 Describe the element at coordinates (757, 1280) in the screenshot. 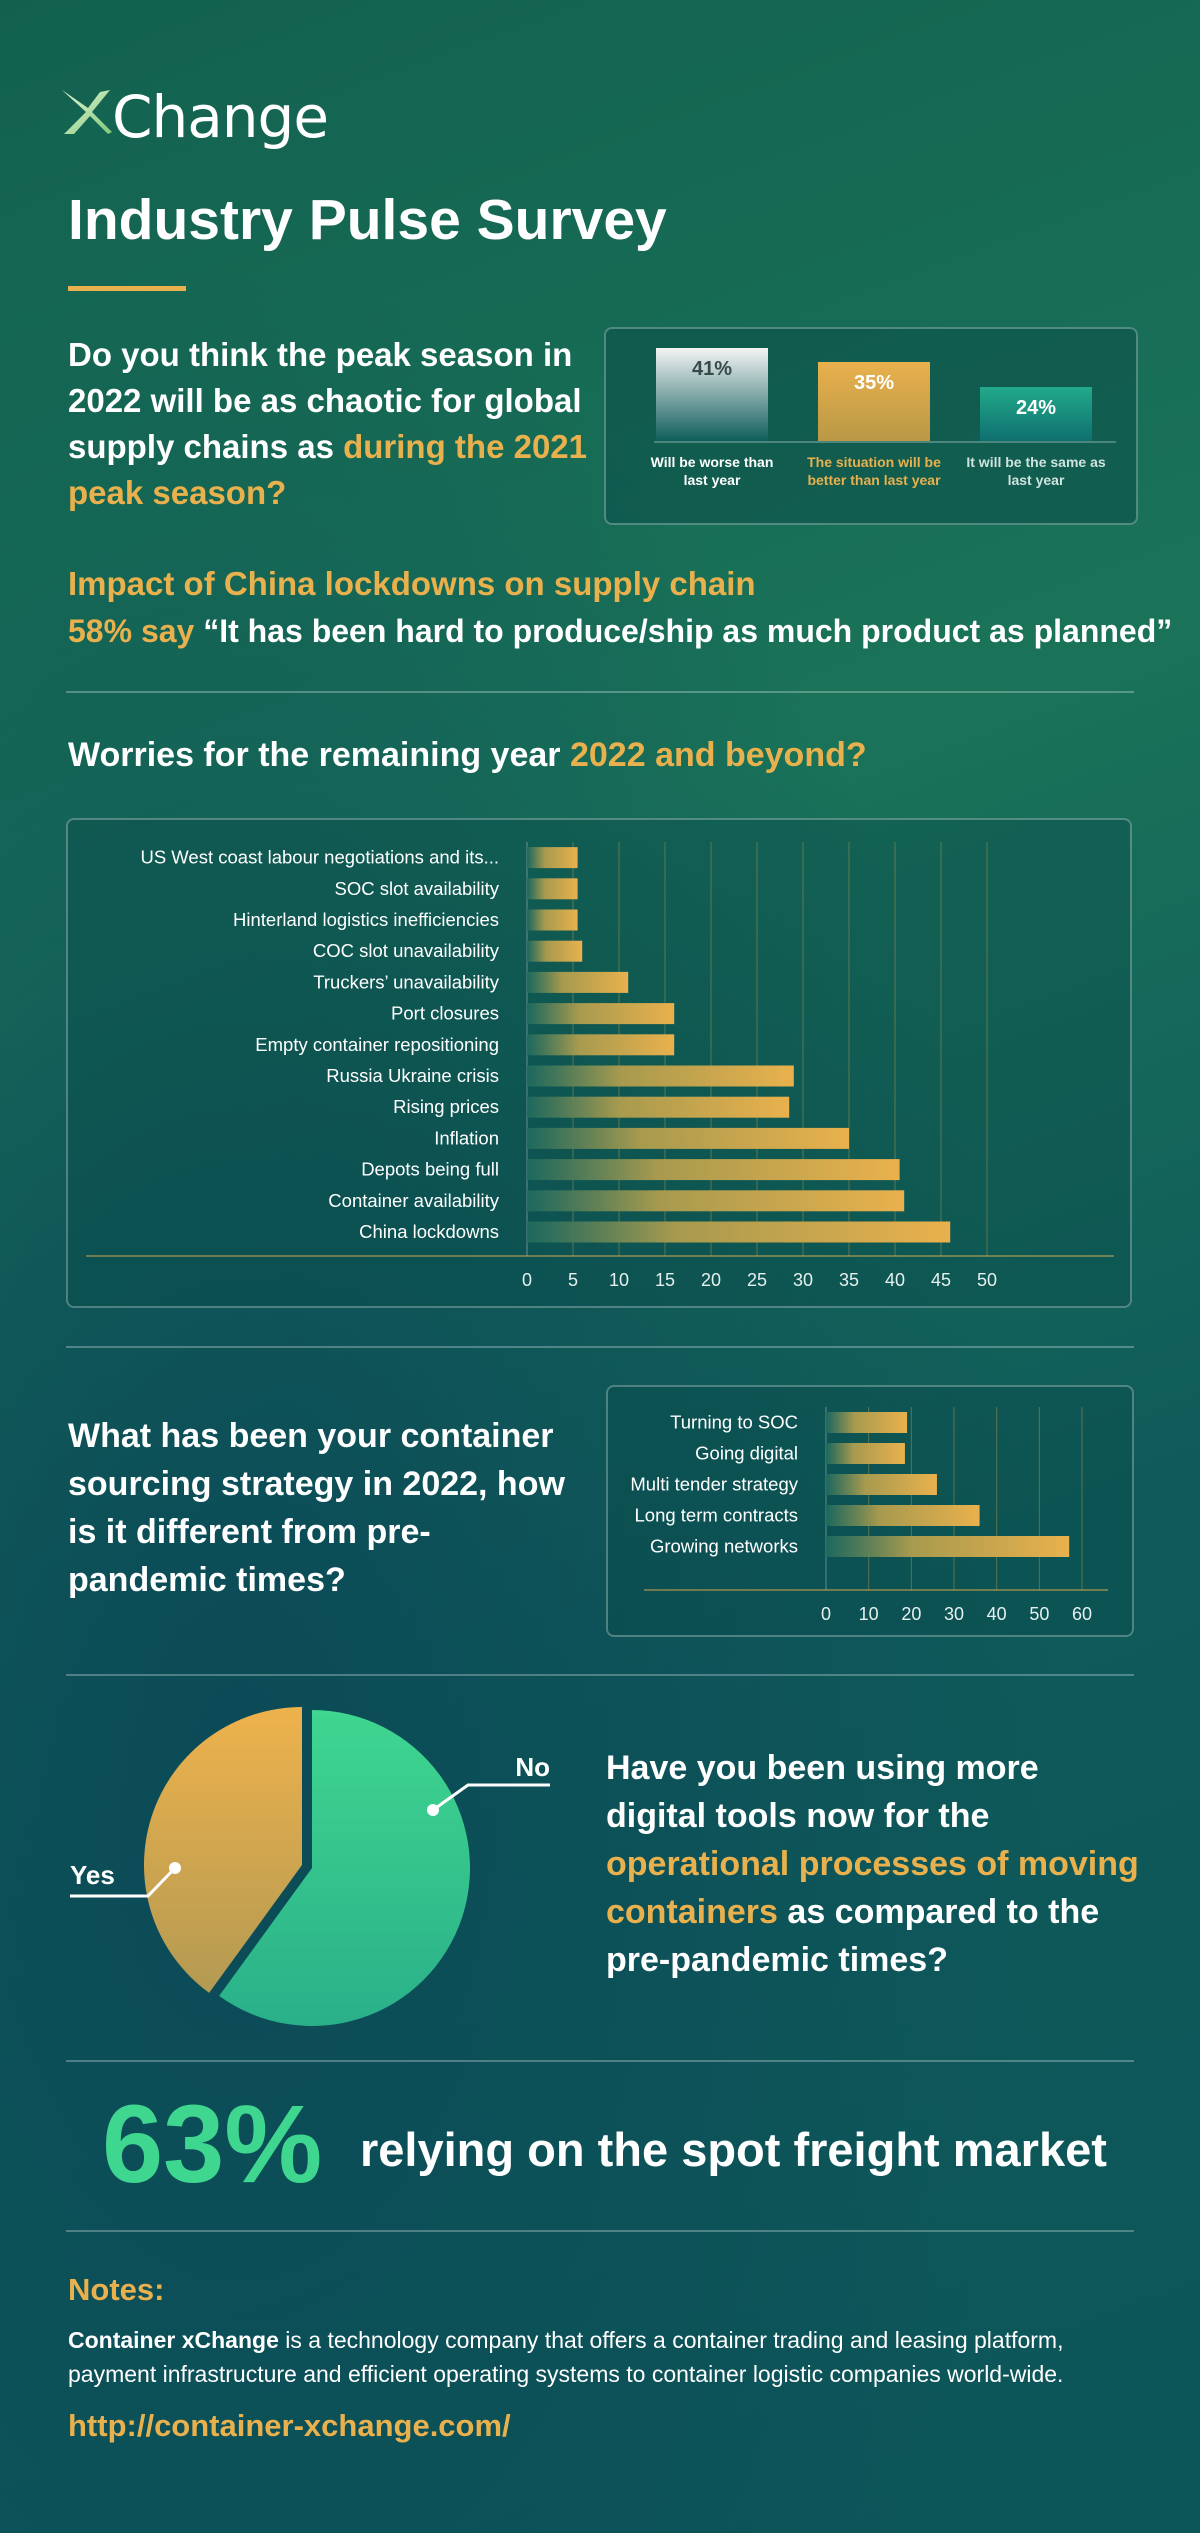

I see `x-tick-label: 25` at that location.